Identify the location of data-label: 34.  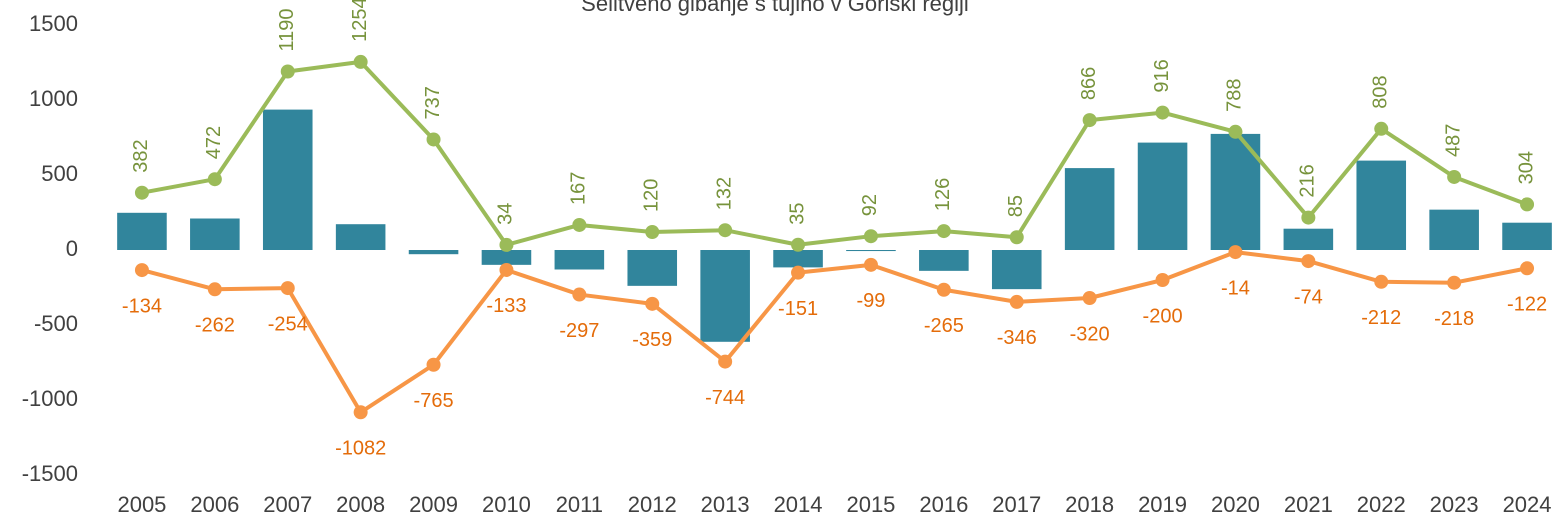
(506, 214).